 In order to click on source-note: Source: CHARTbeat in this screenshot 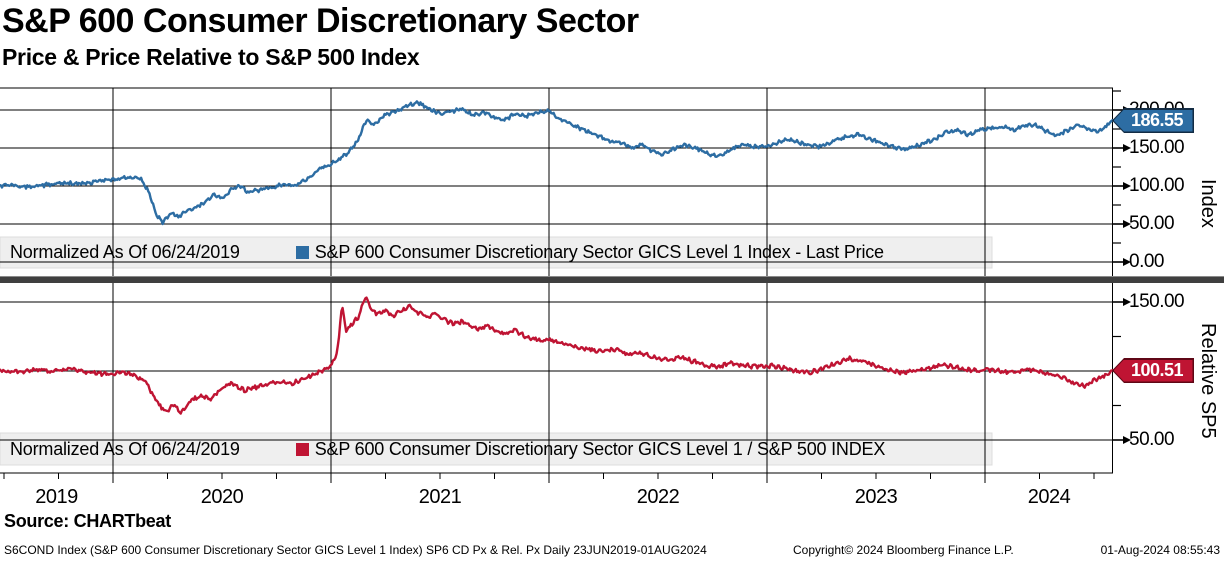, I will do `click(87, 521)`.